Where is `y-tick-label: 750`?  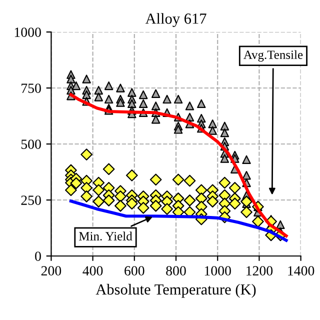
y-tick-label: 750 is located at coordinates (31, 88).